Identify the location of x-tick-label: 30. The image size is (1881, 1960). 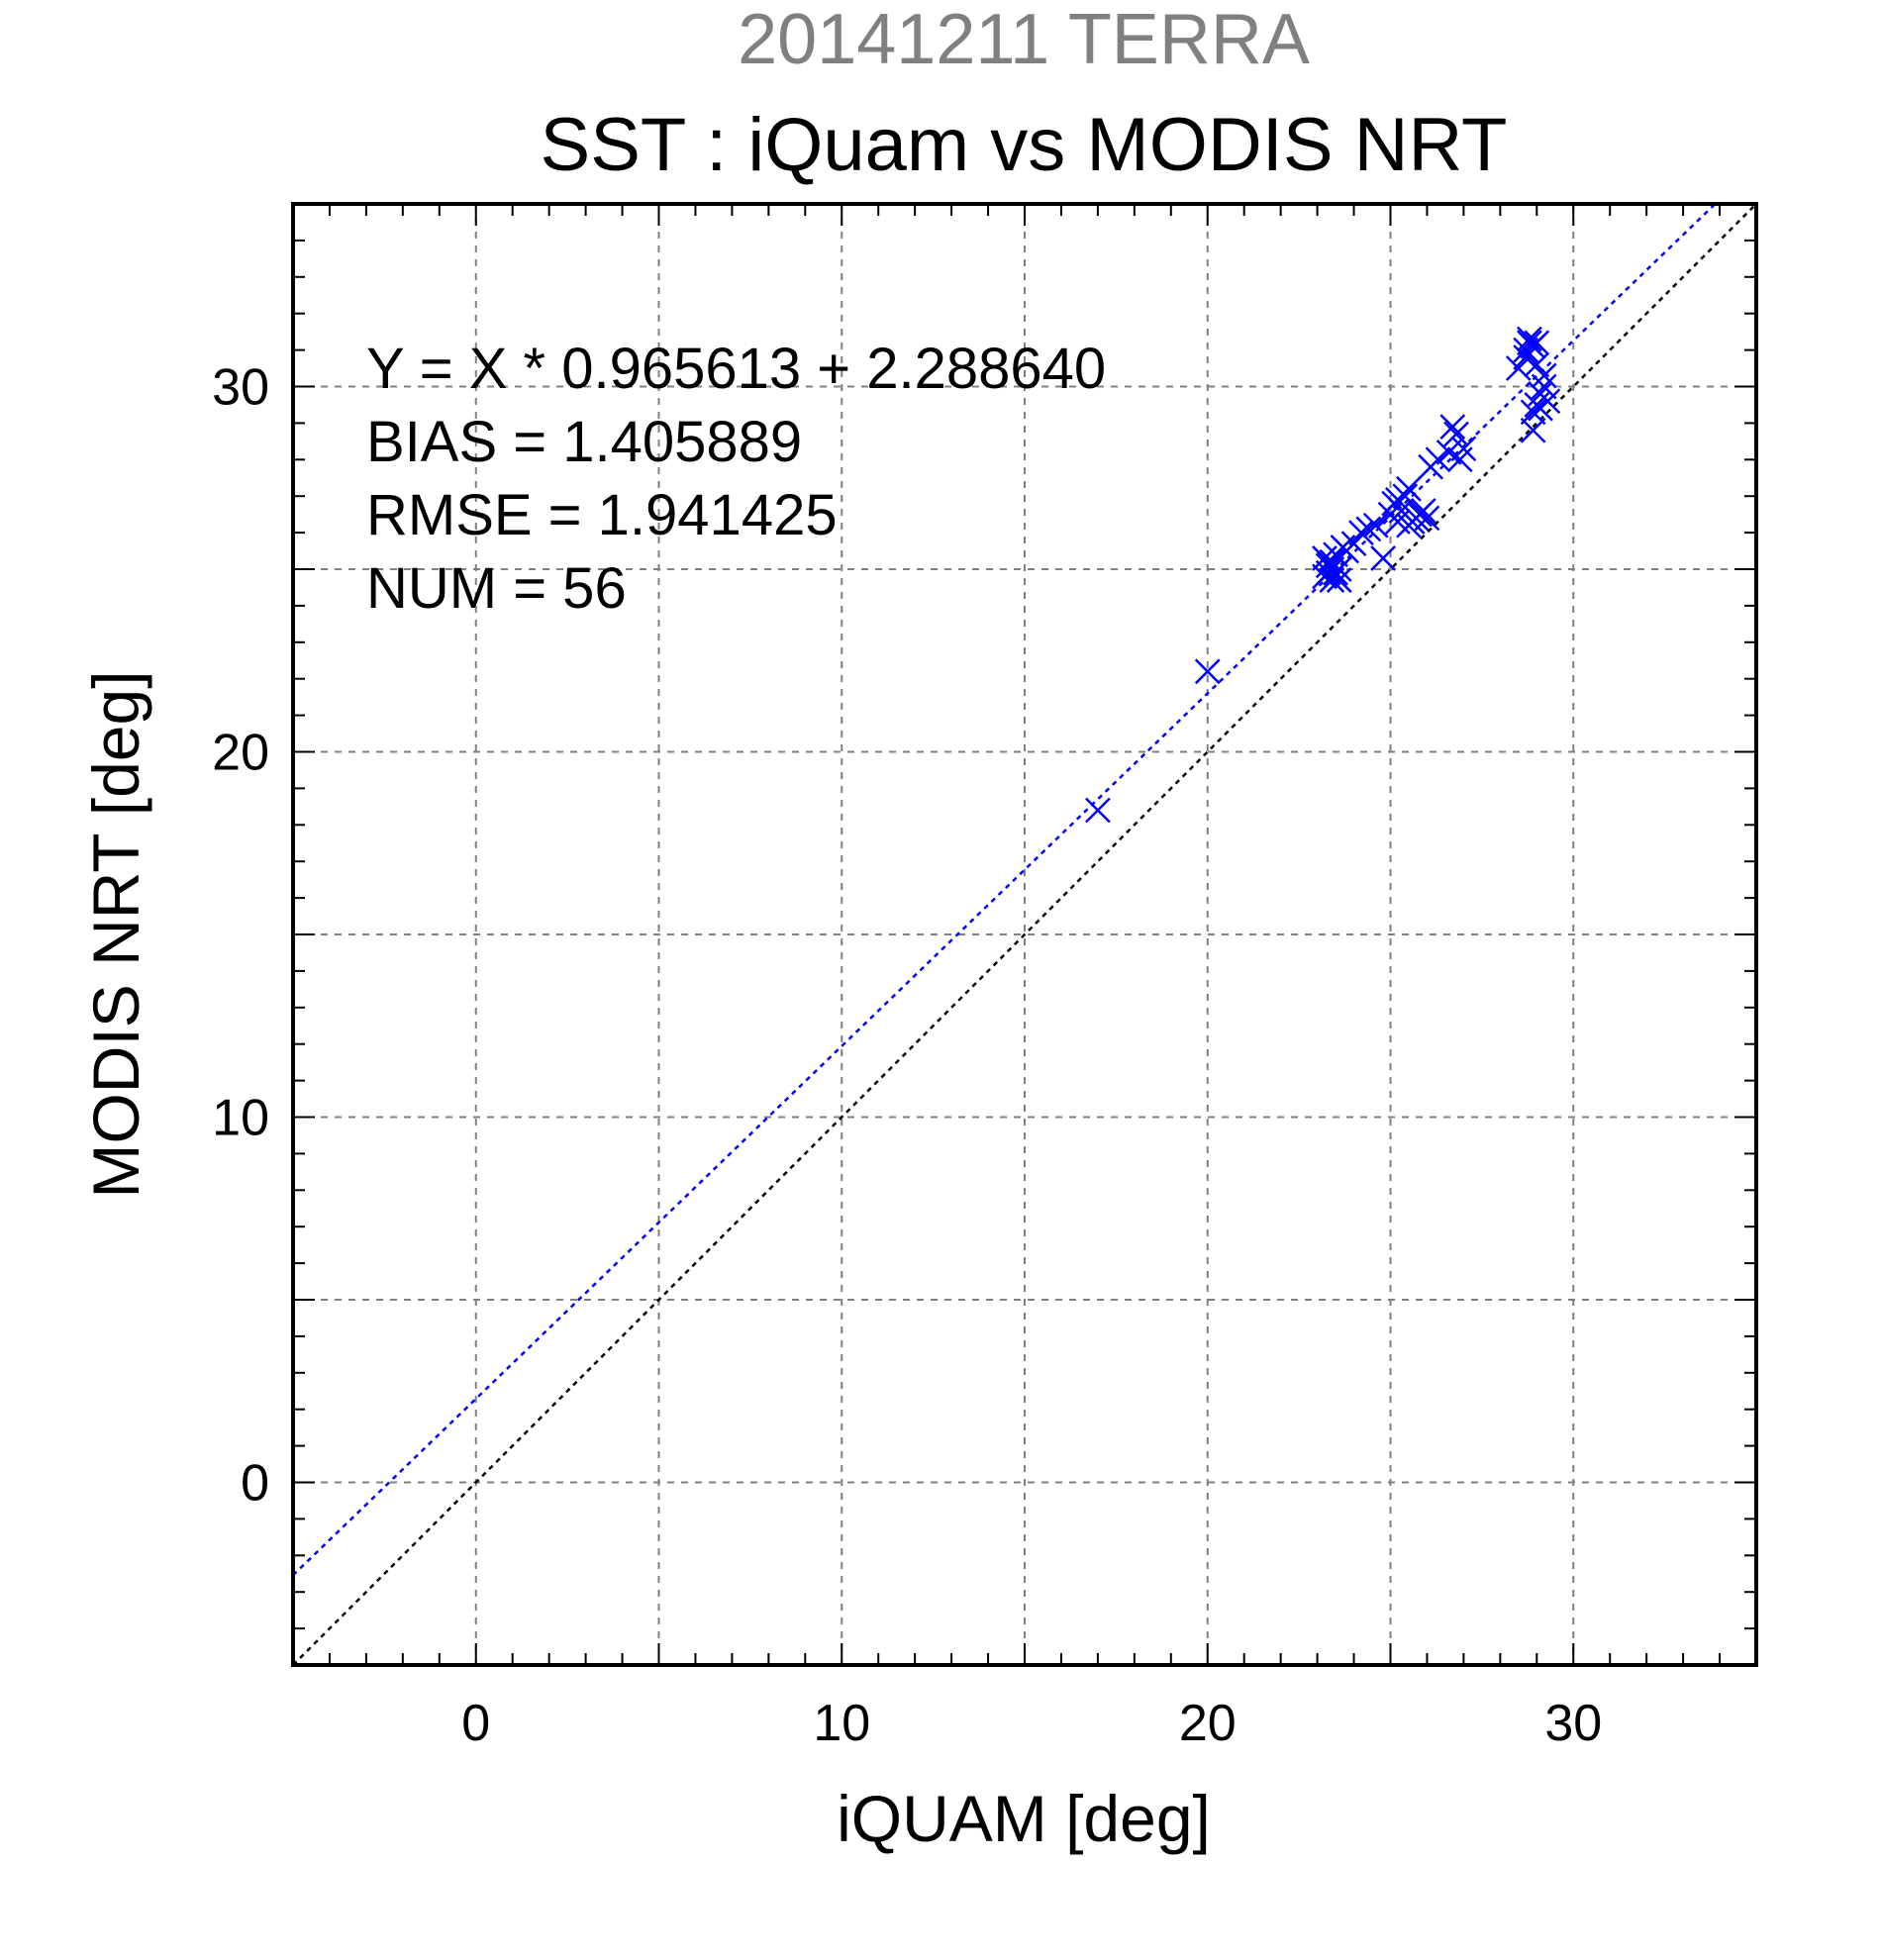
(1573, 1723).